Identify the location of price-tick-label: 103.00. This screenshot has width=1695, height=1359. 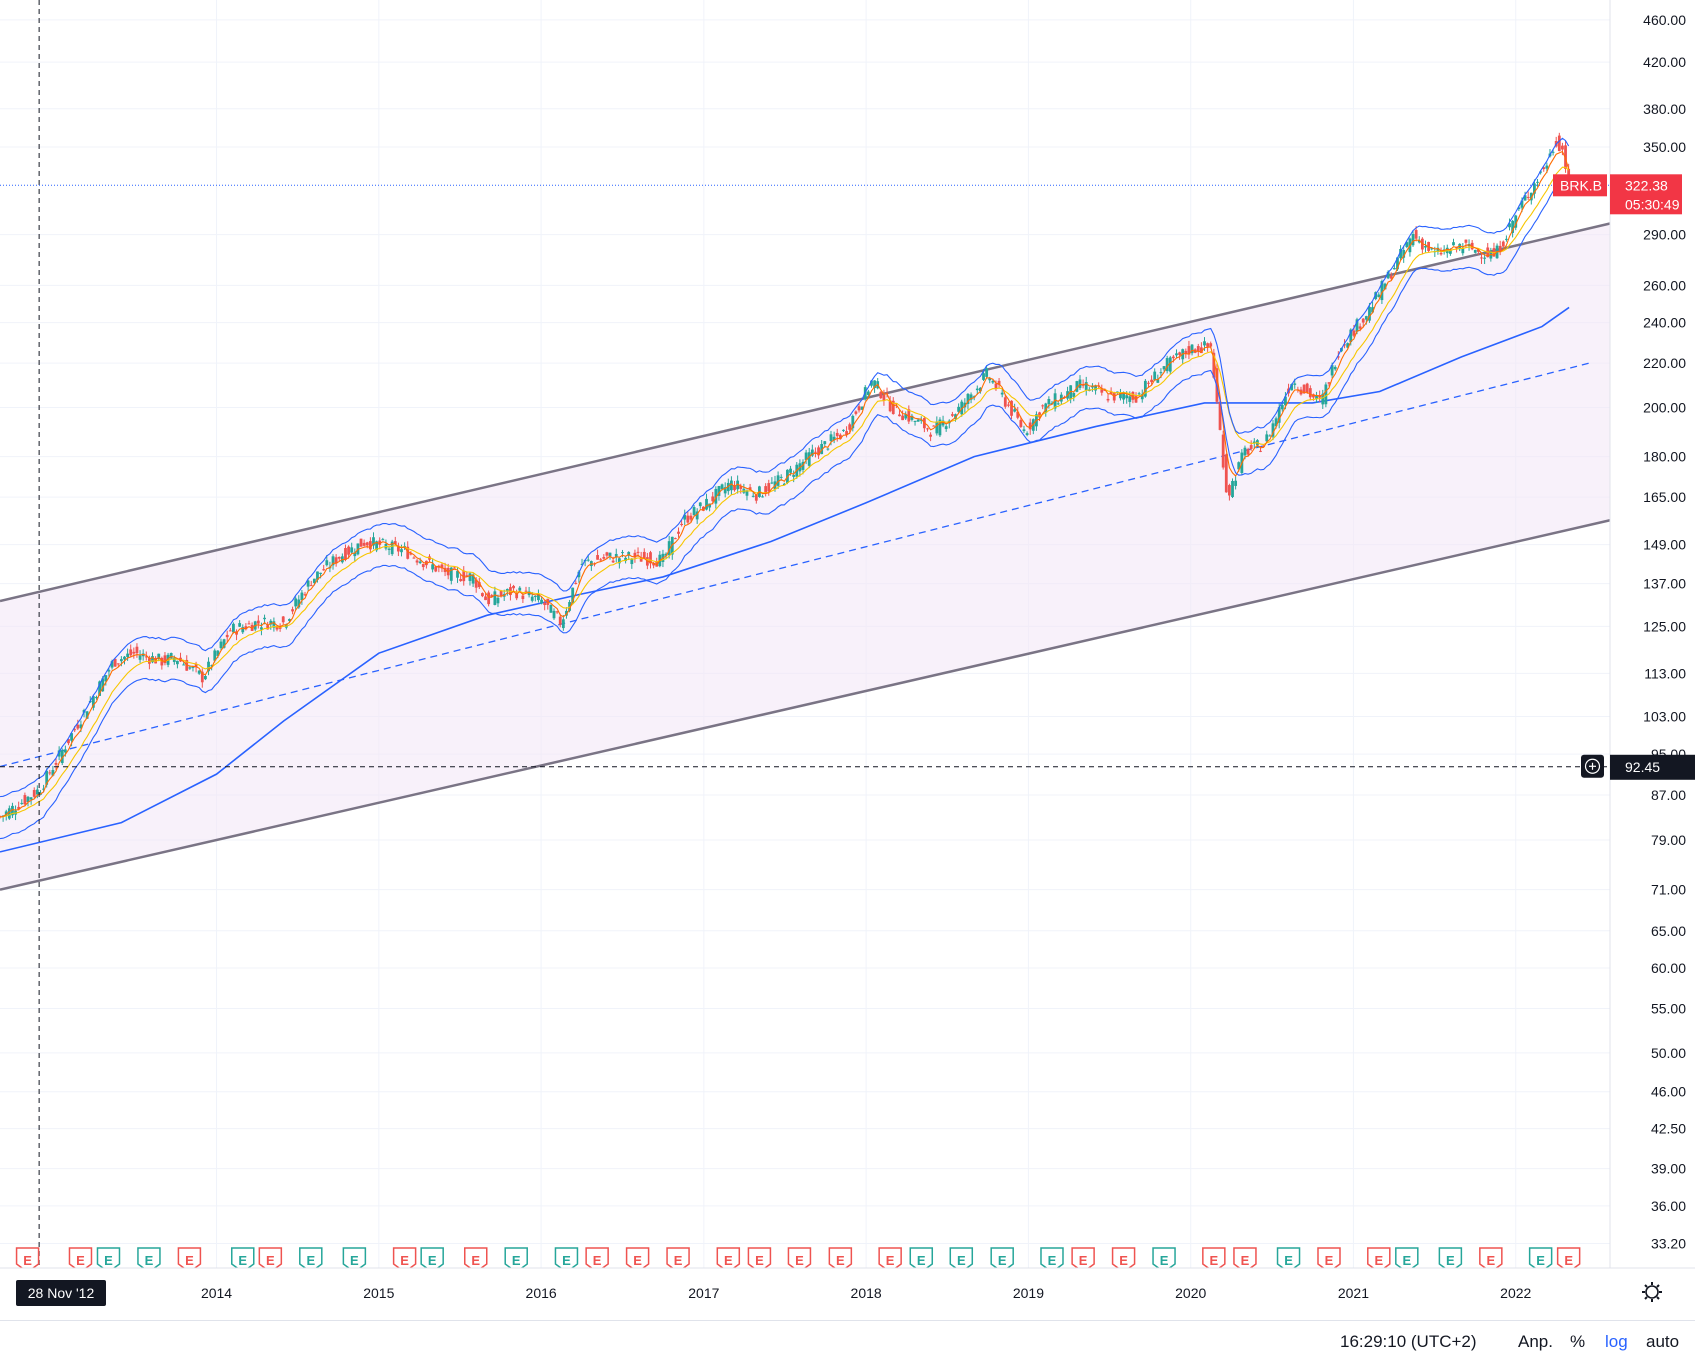
(1664, 716).